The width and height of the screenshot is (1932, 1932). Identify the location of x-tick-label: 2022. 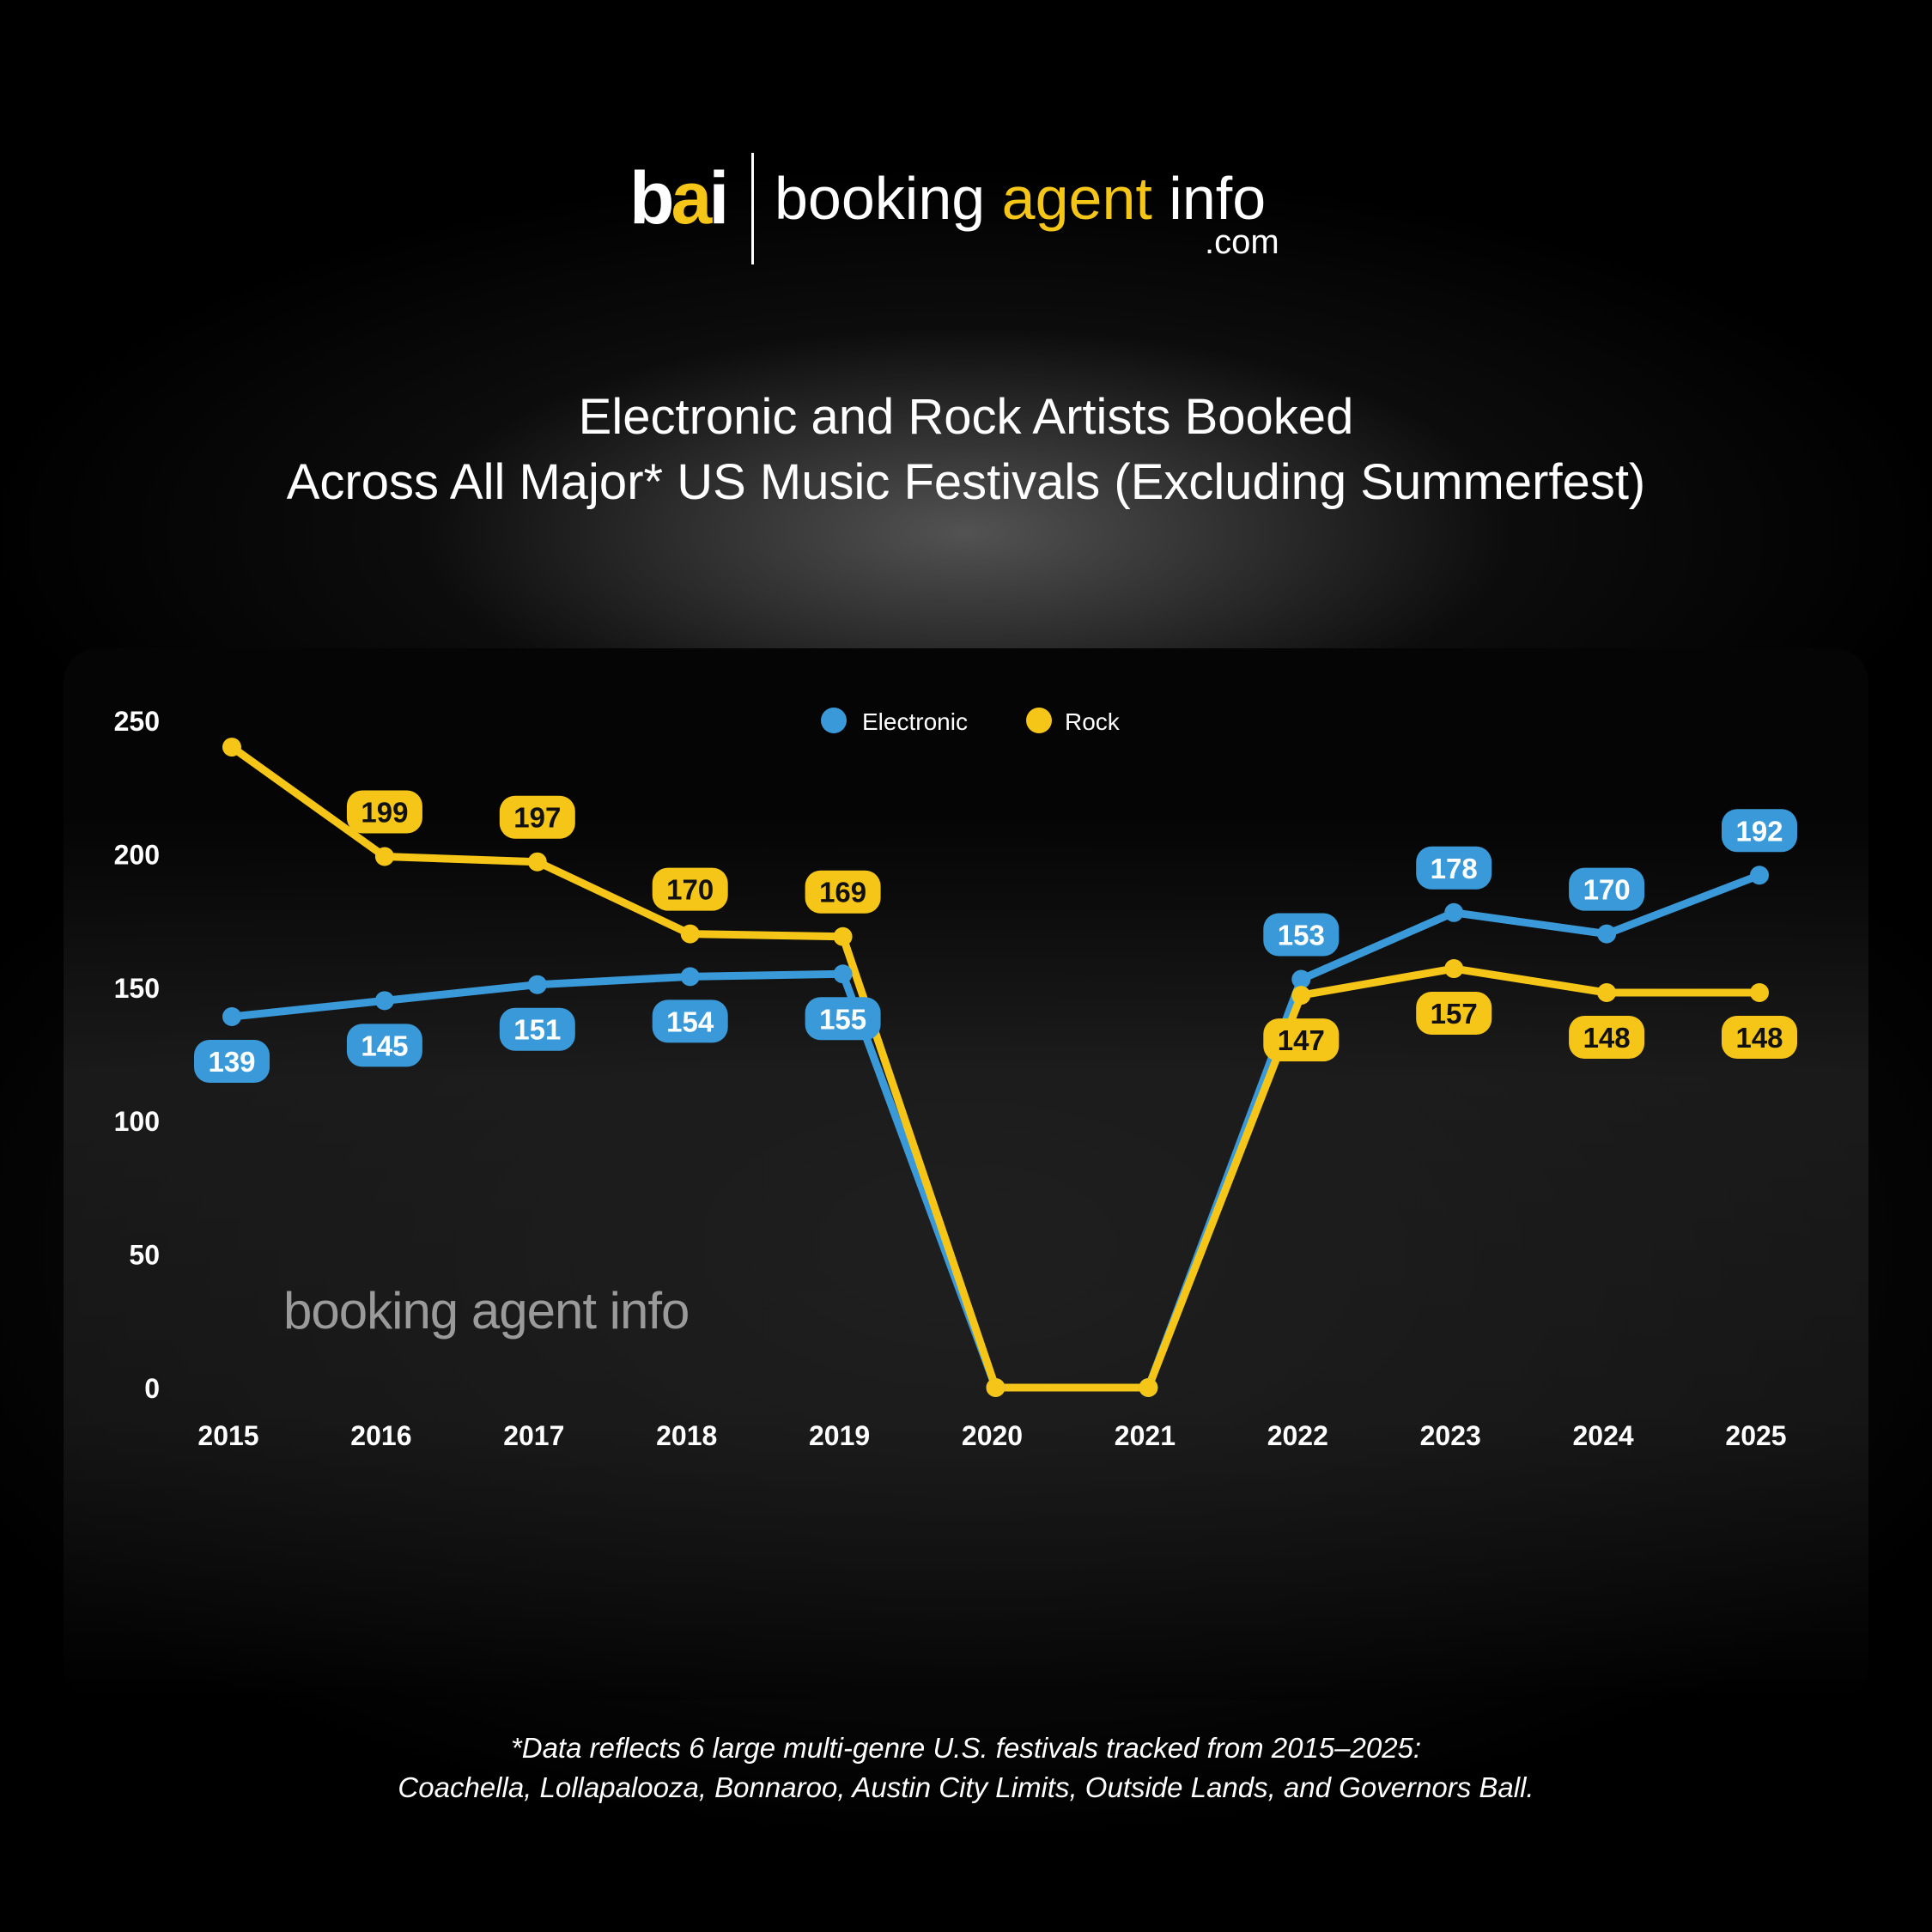
(1297, 1436).